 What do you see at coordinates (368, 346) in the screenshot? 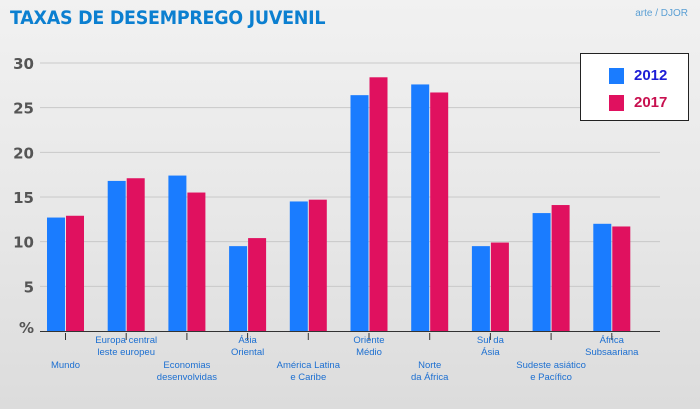
I see `x-category-label-5: Oriente Médio` at bounding box center [368, 346].